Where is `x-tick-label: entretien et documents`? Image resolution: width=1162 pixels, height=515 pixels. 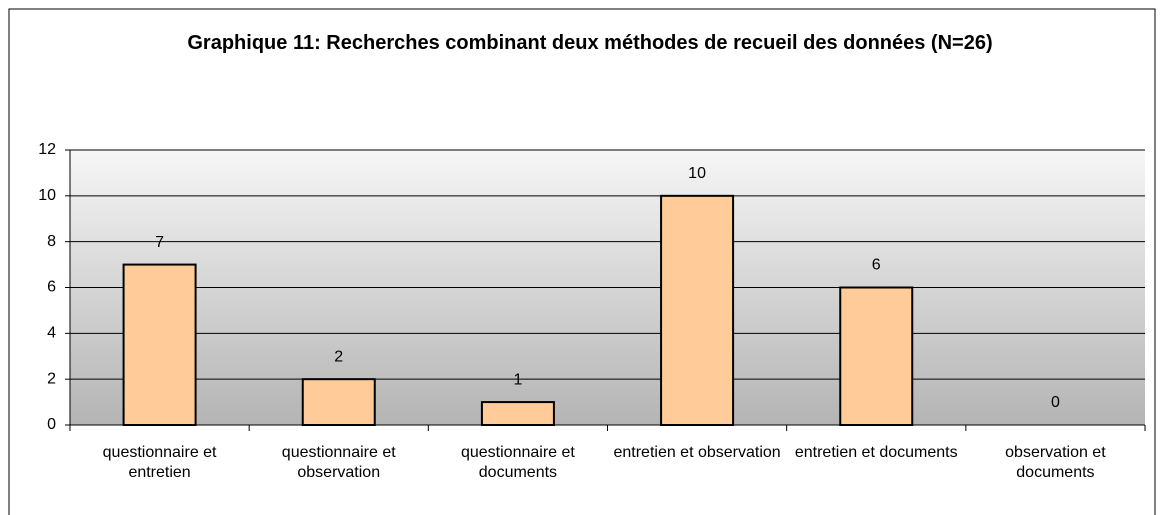 x-tick-label: entretien et documents is located at coordinates (876, 452).